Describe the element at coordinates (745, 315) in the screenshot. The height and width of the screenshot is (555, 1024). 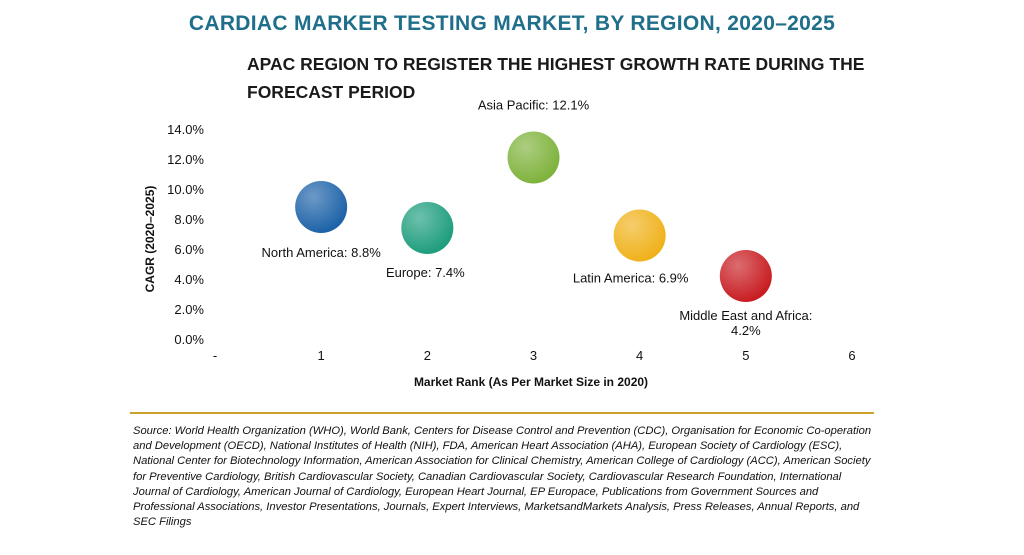
I see `data-label: Middle East and Africa:` at that location.